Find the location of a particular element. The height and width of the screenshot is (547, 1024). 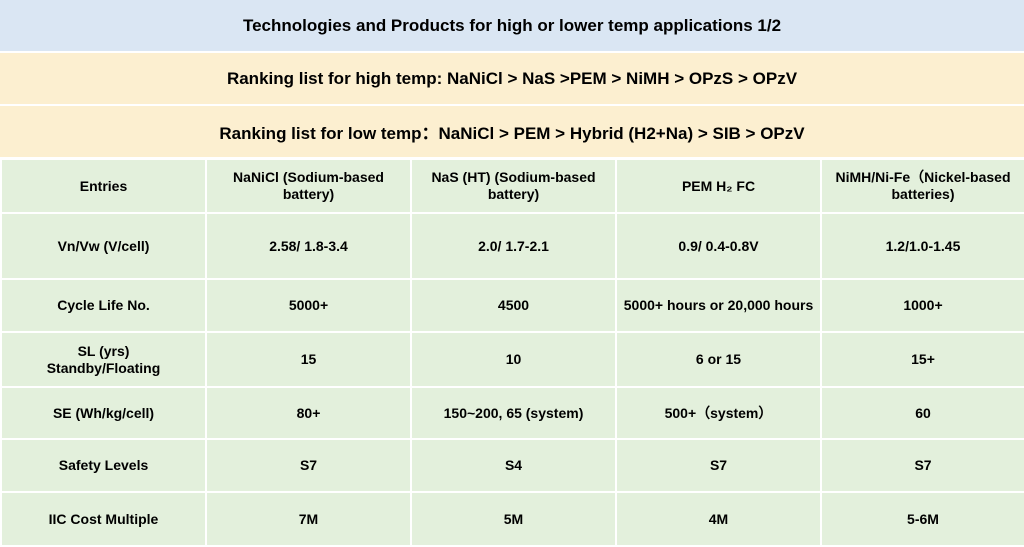

header-cell-nas: NaS (HT) (Sodium-based battery) is located at coordinates (513, 186).